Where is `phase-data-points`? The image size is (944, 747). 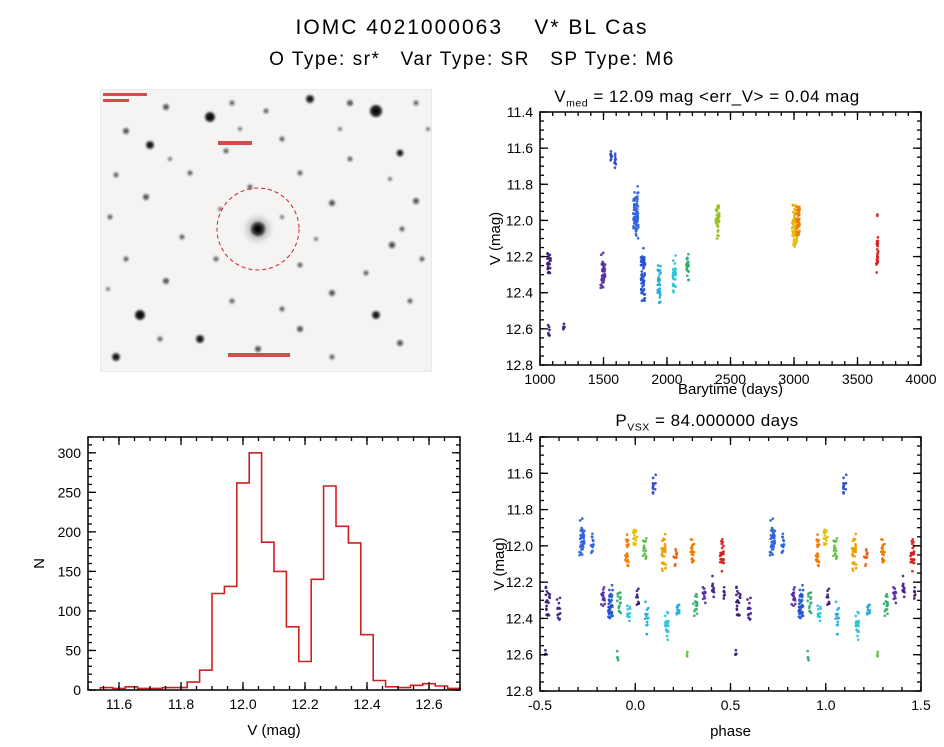 phase-data-points is located at coordinates (730, 567).